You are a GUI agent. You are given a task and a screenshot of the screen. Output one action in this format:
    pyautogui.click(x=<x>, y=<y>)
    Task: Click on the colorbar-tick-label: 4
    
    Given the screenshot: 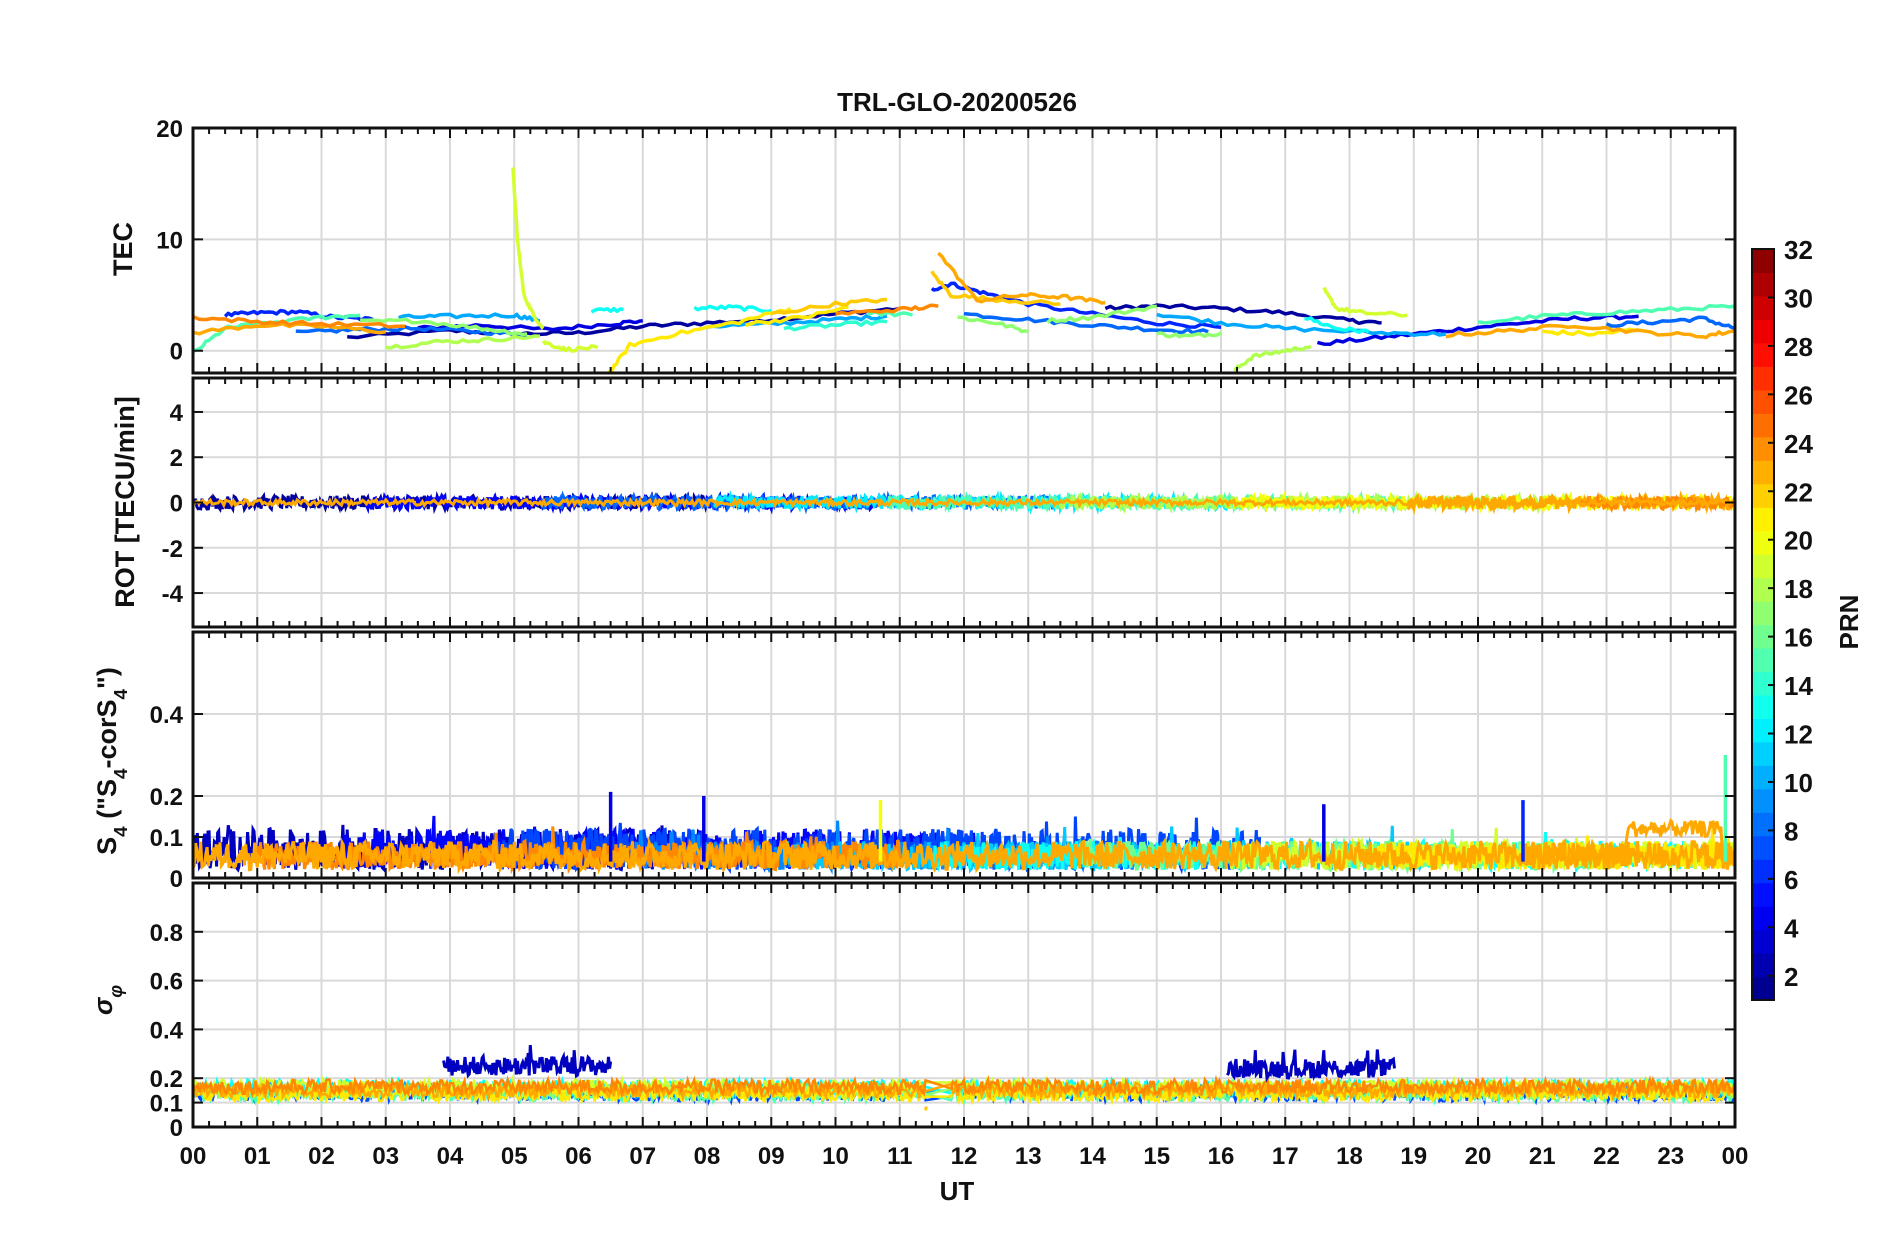 What is the action you would take?
    pyautogui.click(x=1791, y=928)
    